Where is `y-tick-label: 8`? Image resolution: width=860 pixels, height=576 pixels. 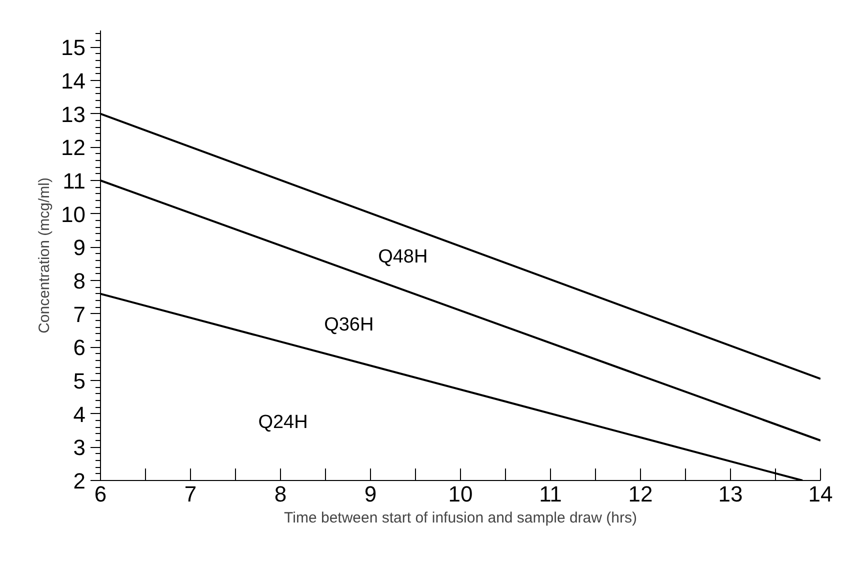 y-tick-label: 8 is located at coordinates (79, 281).